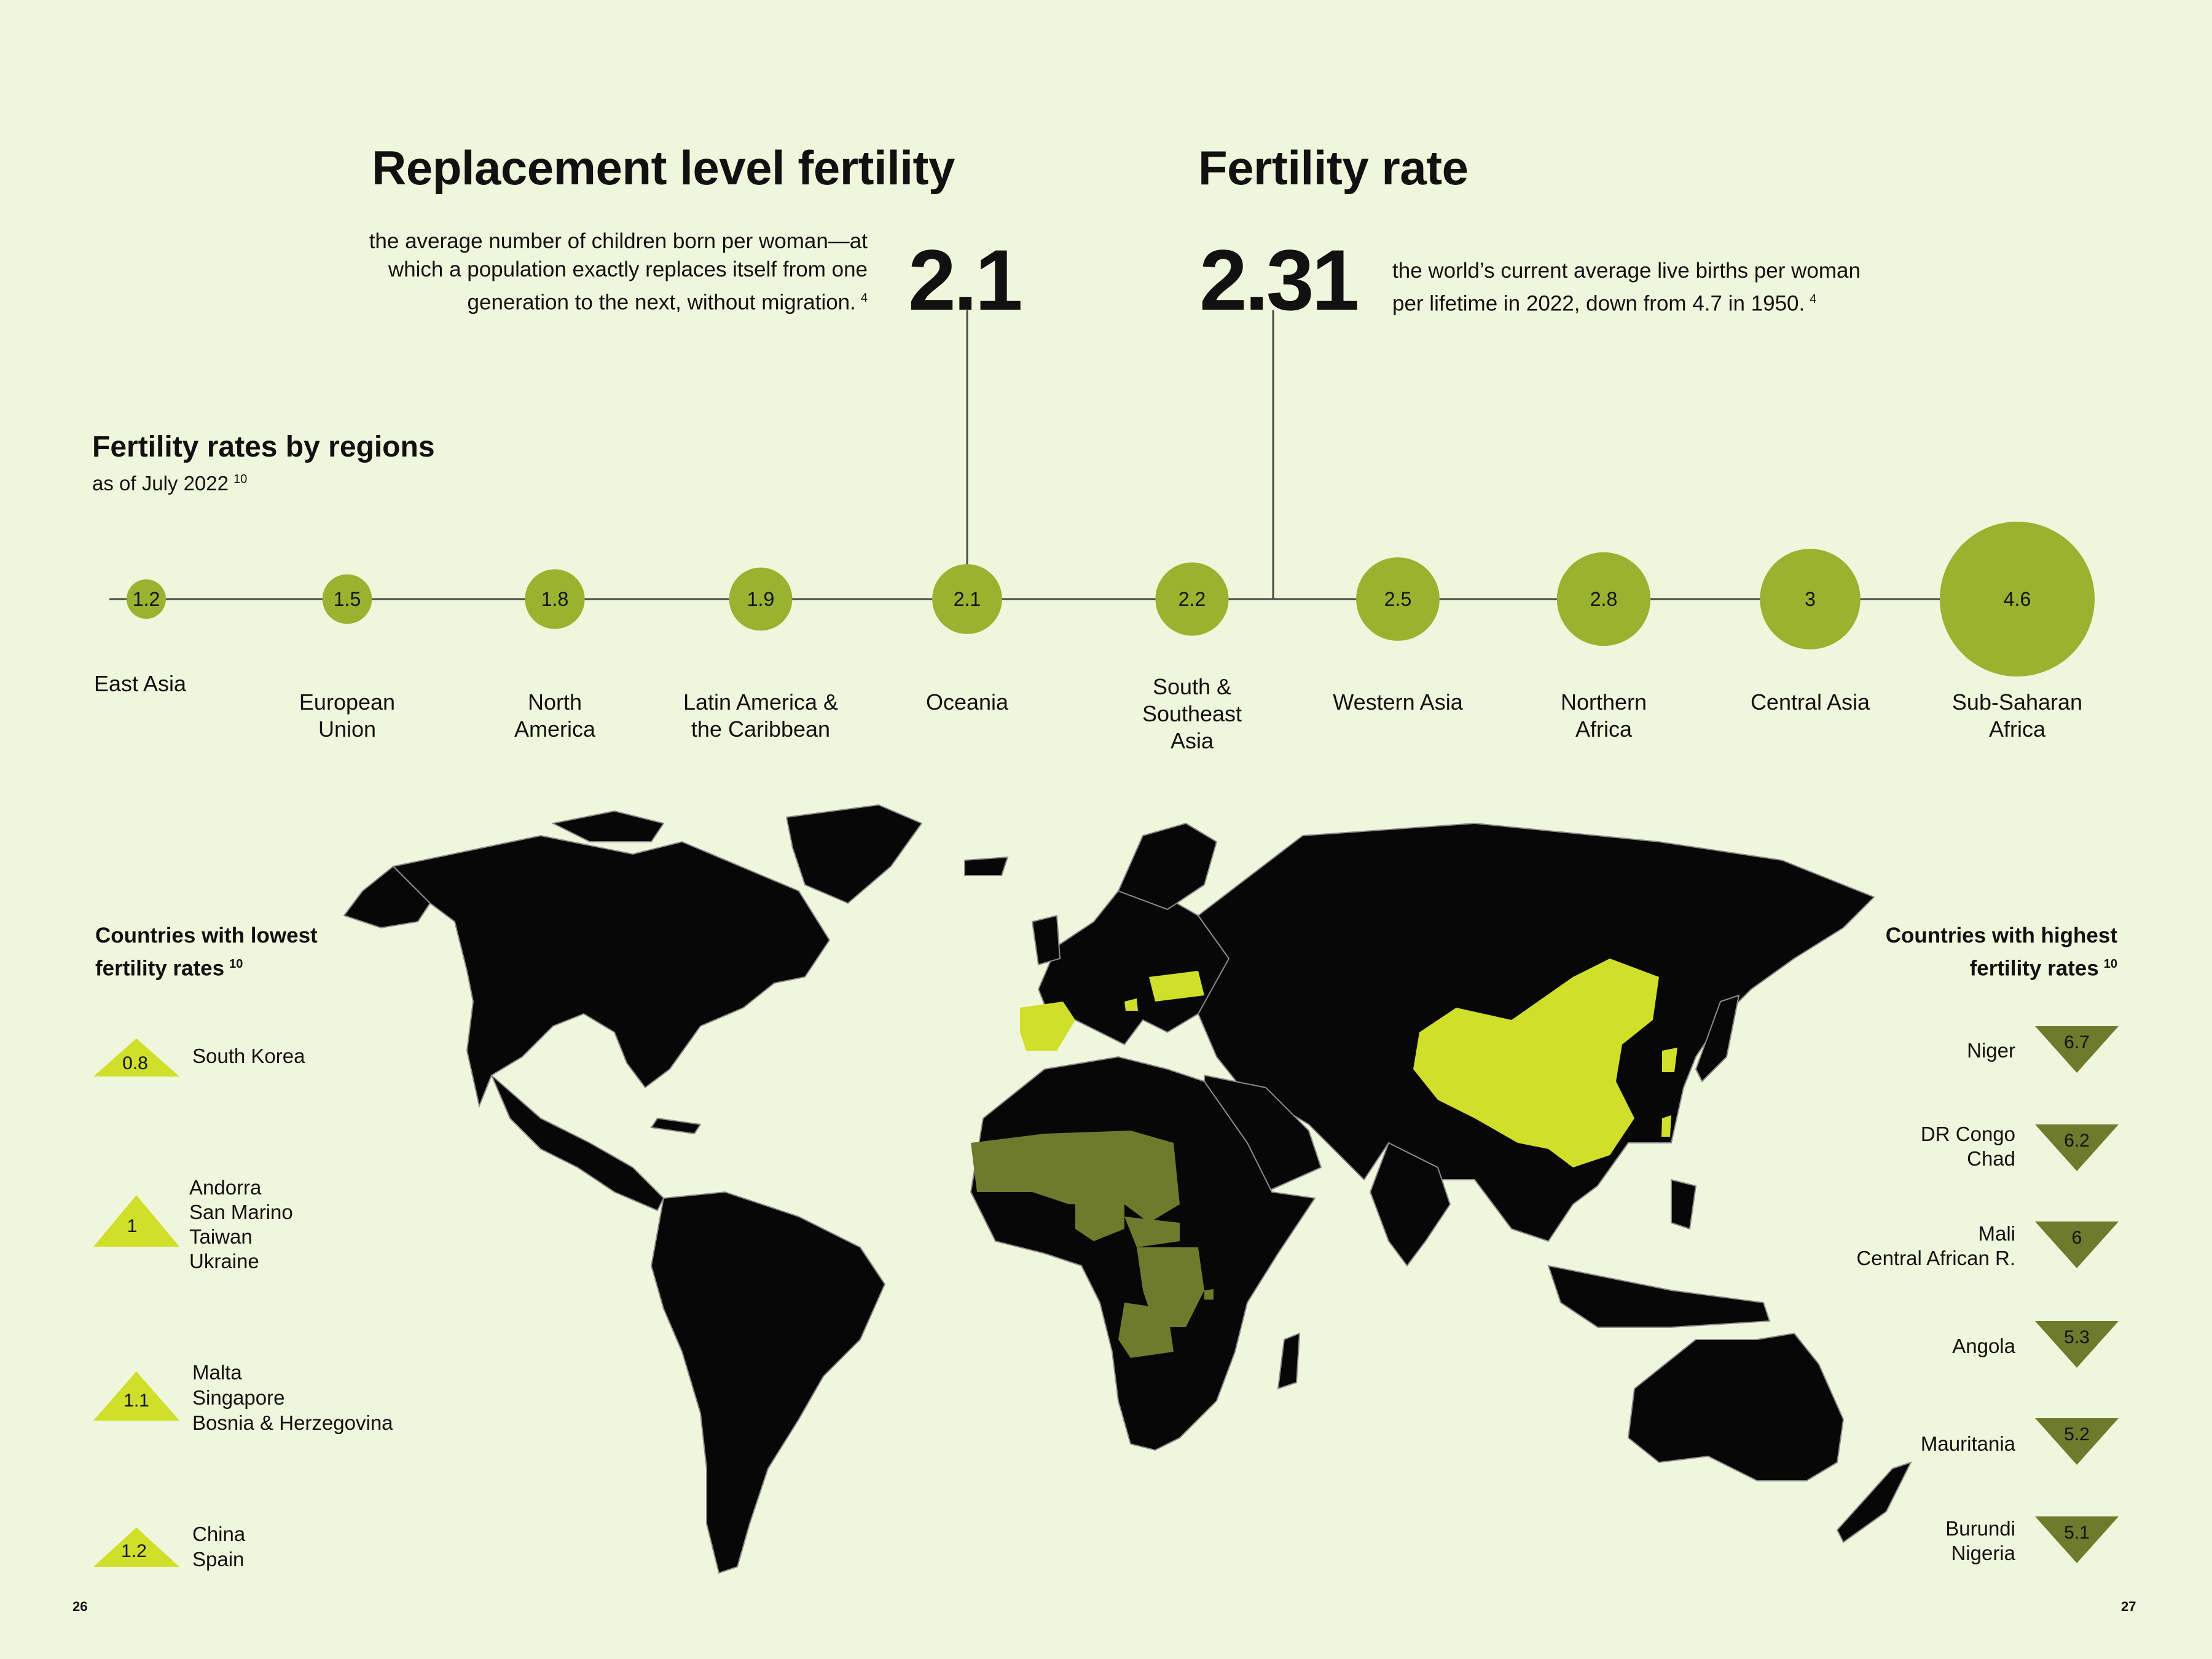 The width and height of the screenshot is (2212, 1659). What do you see at coordinates (1603, 599) in the screenshot?
I see `bubble-value-label-7: 2.8` at bounding box center [1603, 599].